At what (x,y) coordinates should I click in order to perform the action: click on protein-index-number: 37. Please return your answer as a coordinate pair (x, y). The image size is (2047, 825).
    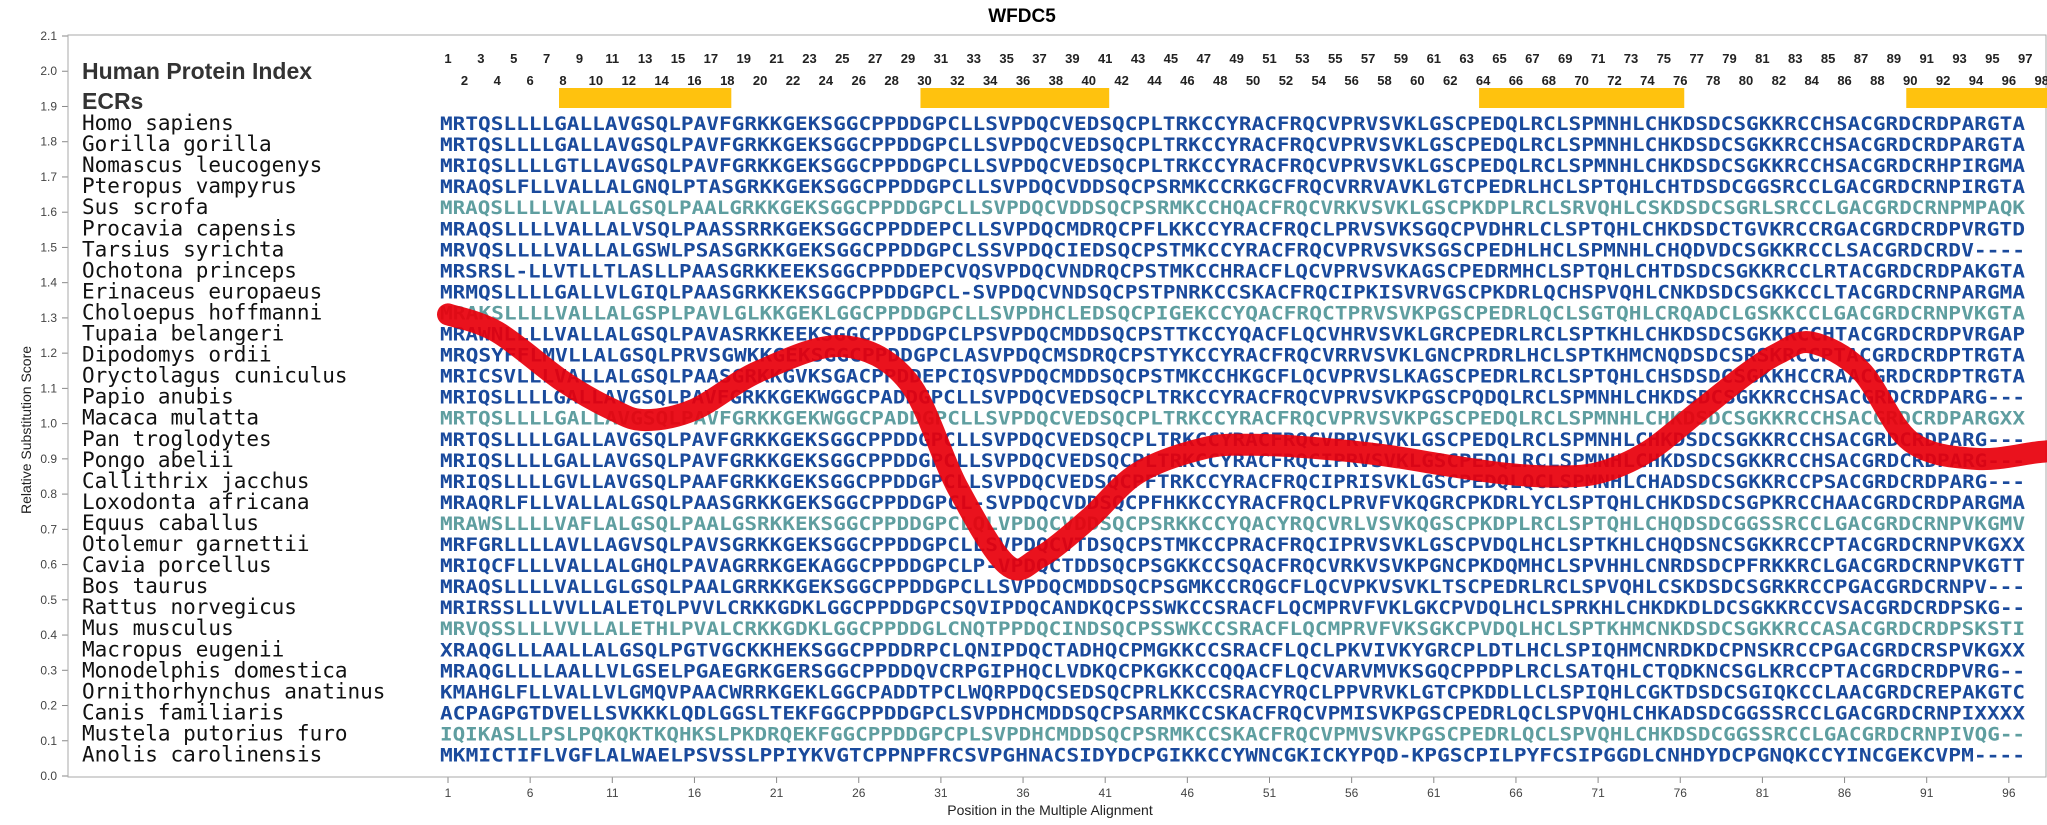
    Looking at the image, I should click on (1039, 58).